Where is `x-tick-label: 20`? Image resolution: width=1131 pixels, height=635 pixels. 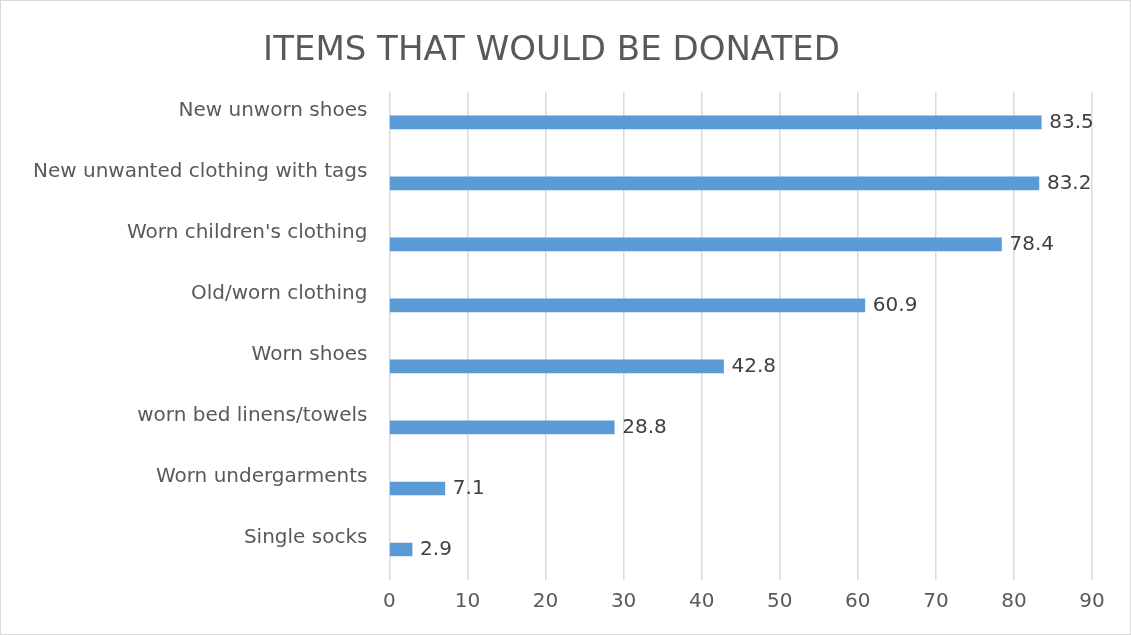 x-tick-label: 20 is located at coordinates (545, 600).